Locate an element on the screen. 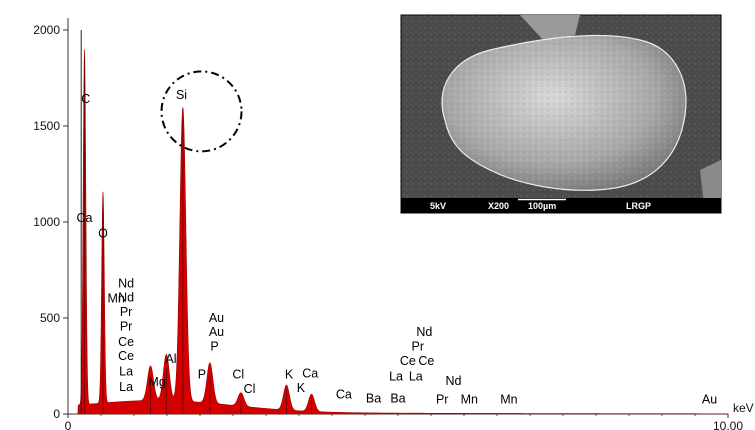 This screenshot has height=430, width=755. peak-label-mn-35: Mn is located at coordinates (469, 399).